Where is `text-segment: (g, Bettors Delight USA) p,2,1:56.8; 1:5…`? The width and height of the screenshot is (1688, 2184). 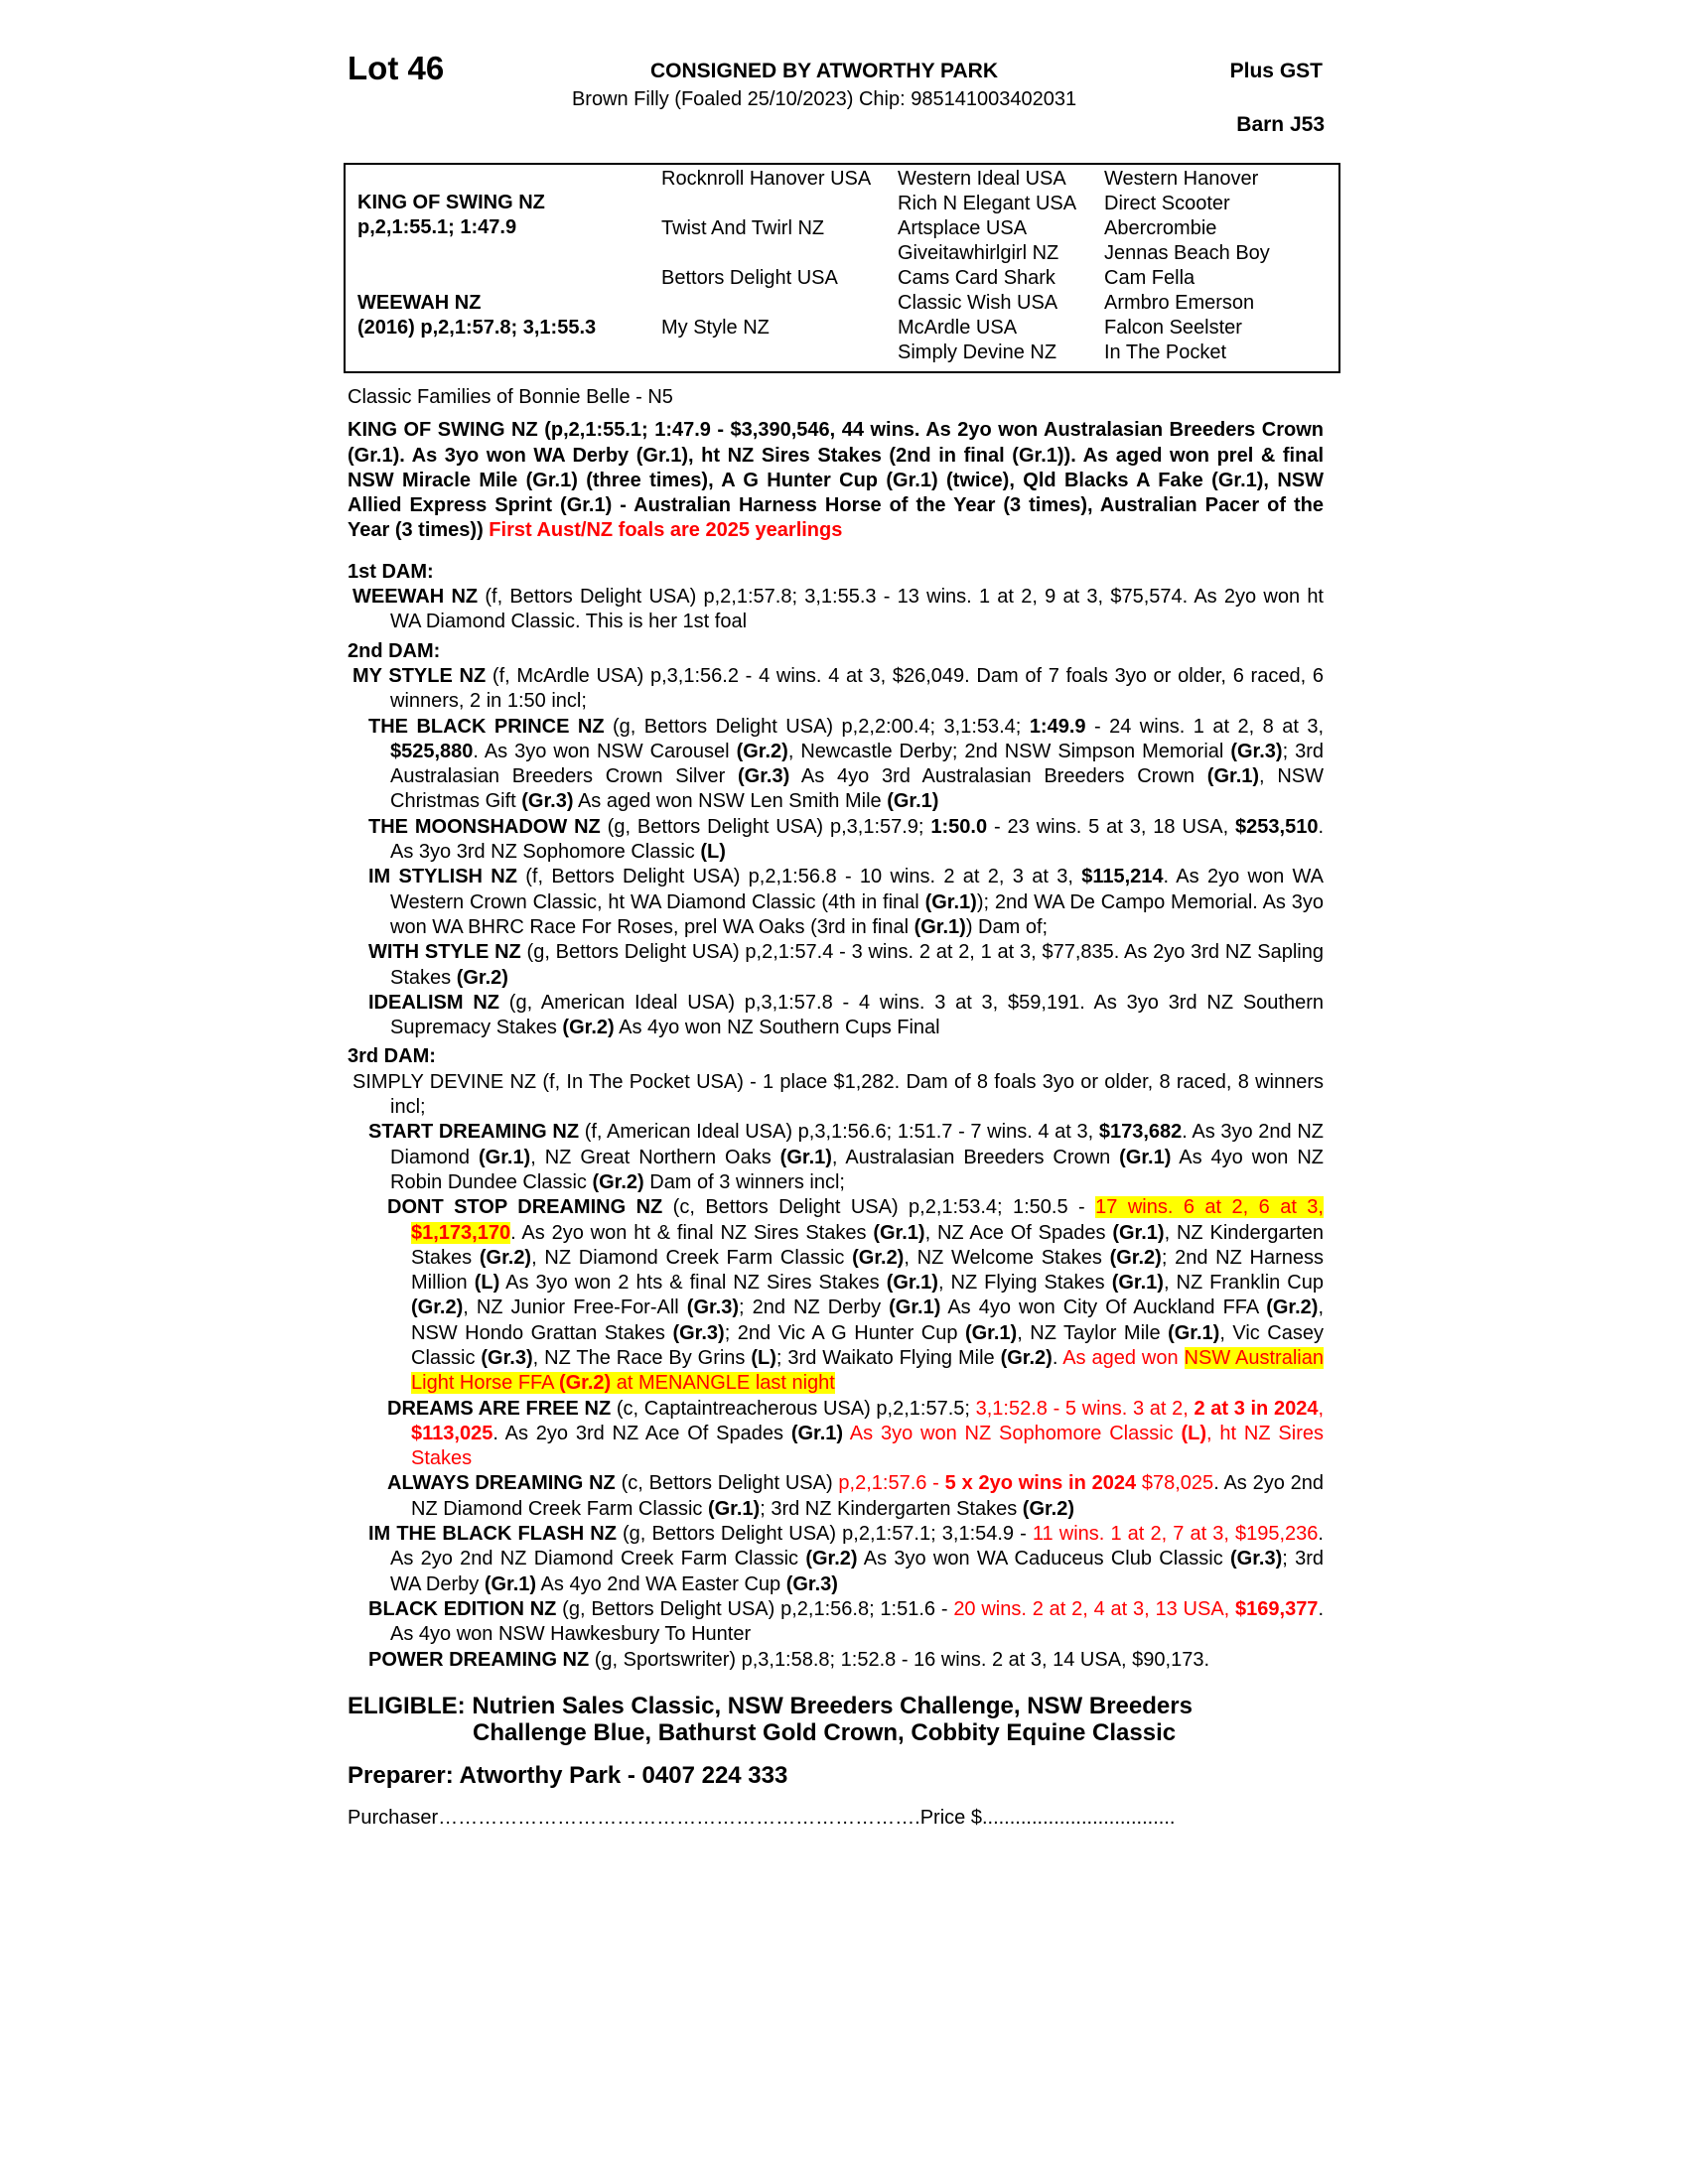
text-segment: (g, Bettors Delight USA) p,2,1:56.8; 1:5… is located at coordinates (755, 1608).